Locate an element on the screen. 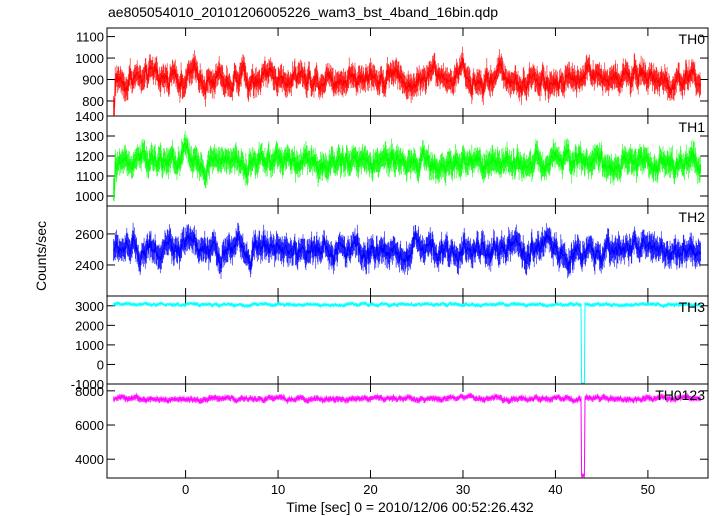 The height and width of the screenshot is (516, 717). series-th1 is located at coordinates (407, 166).